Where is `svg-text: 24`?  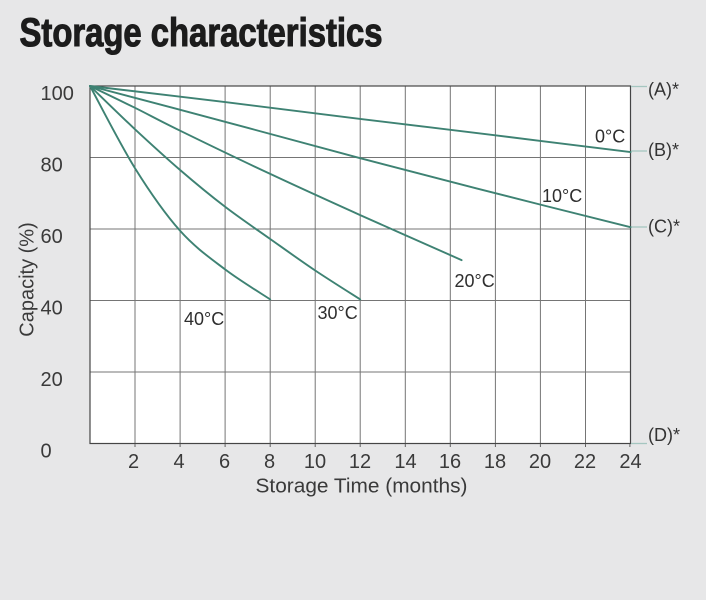
svg-text: 24 is located at coordinates (630, 462).